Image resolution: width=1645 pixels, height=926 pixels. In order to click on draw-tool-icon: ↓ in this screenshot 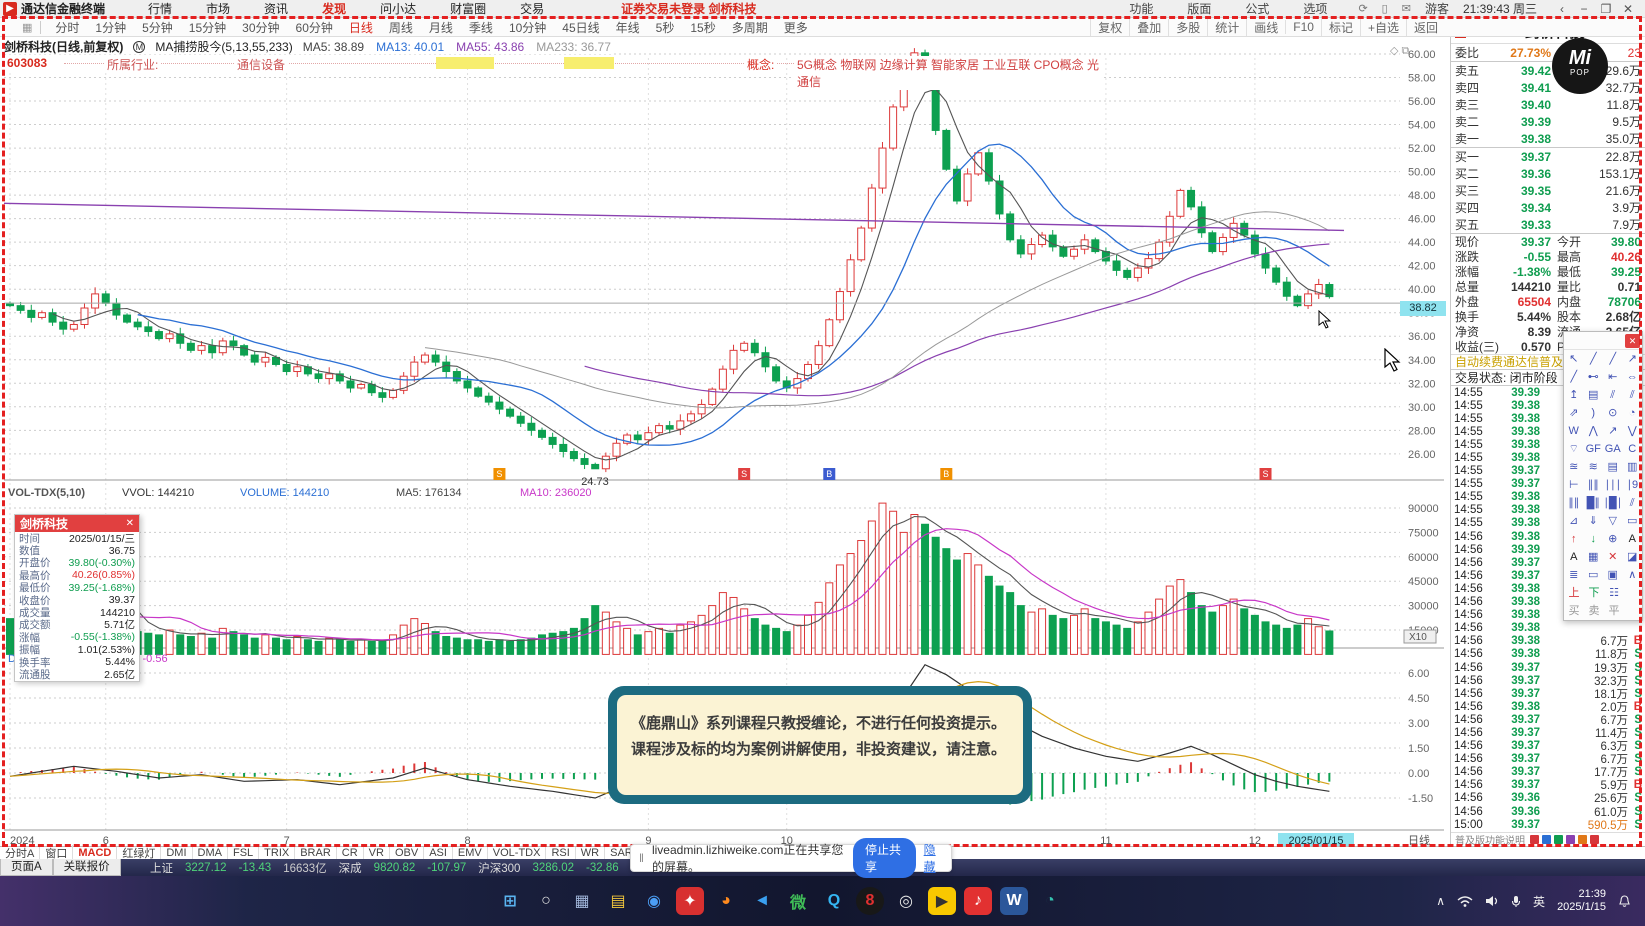, I will do `click(1593, 539)`.